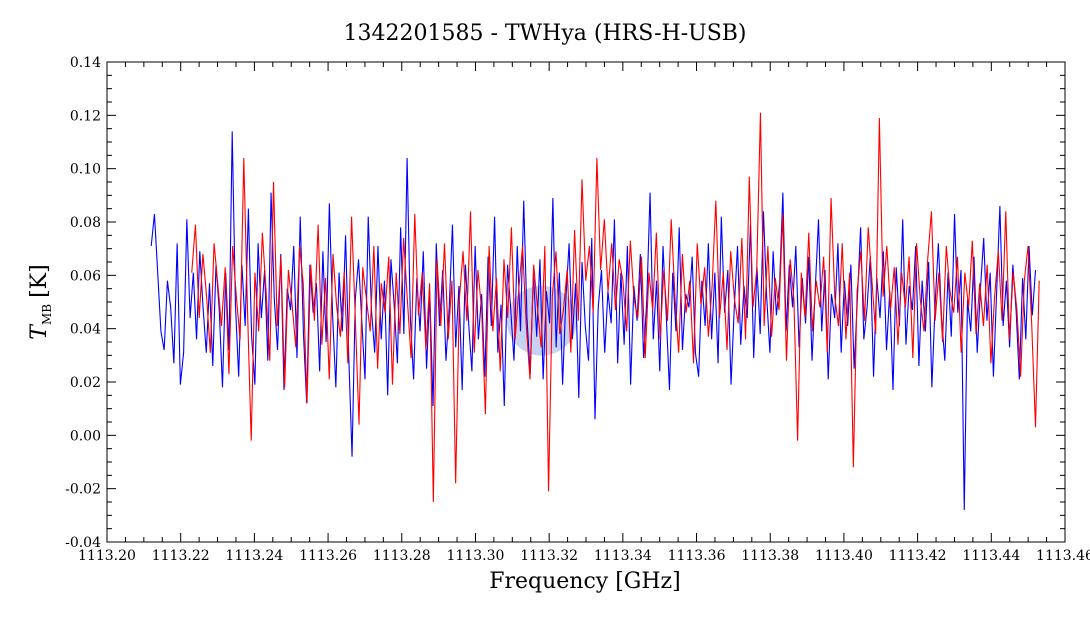 The height and width of the screenshot is (618, 1090). Describe the element at coordinates (83, 490) in the screenshot. I see `y-tick-label: -0.02` at that location.